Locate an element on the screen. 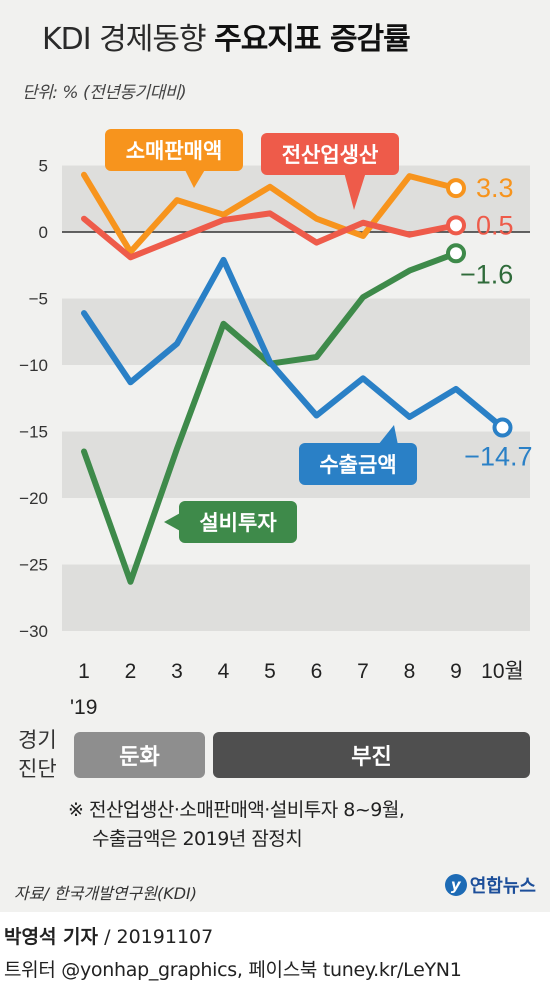  y-tick-label: −10 is located at coordinates (33, 365).